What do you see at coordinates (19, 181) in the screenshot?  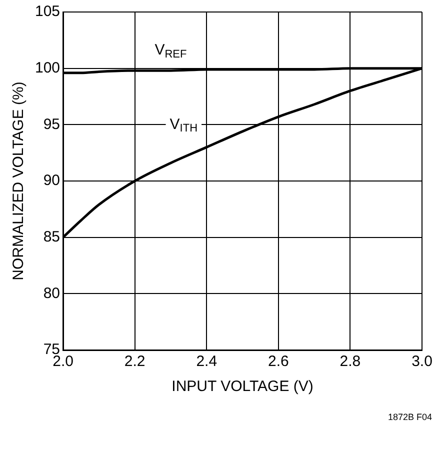 I see `y-axis-title: NORMALIZED VOLTAGE (%)` at bounding box center [19, 181].